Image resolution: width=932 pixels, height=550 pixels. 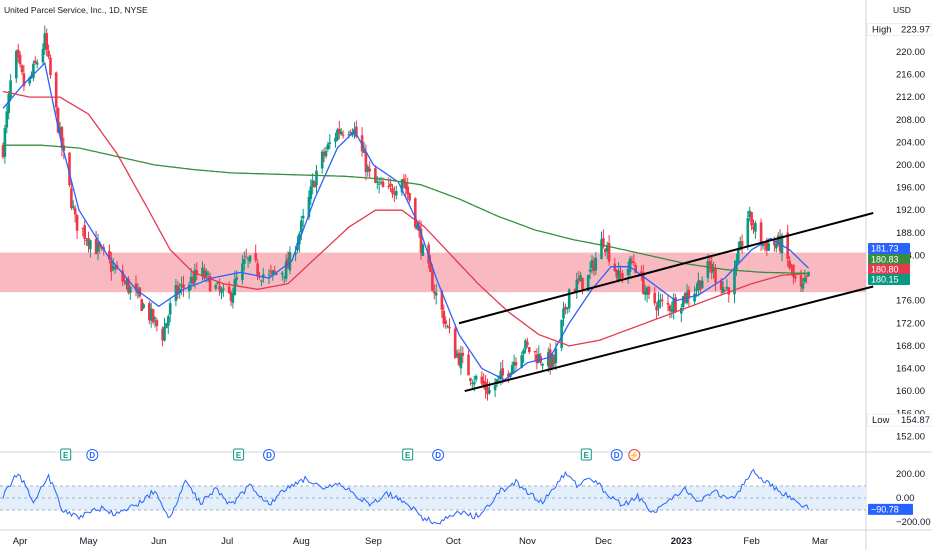 What do you see at coordinates (92, 455) in the screenshot?
I see `event-label: D` at bounding box center [92, 455].